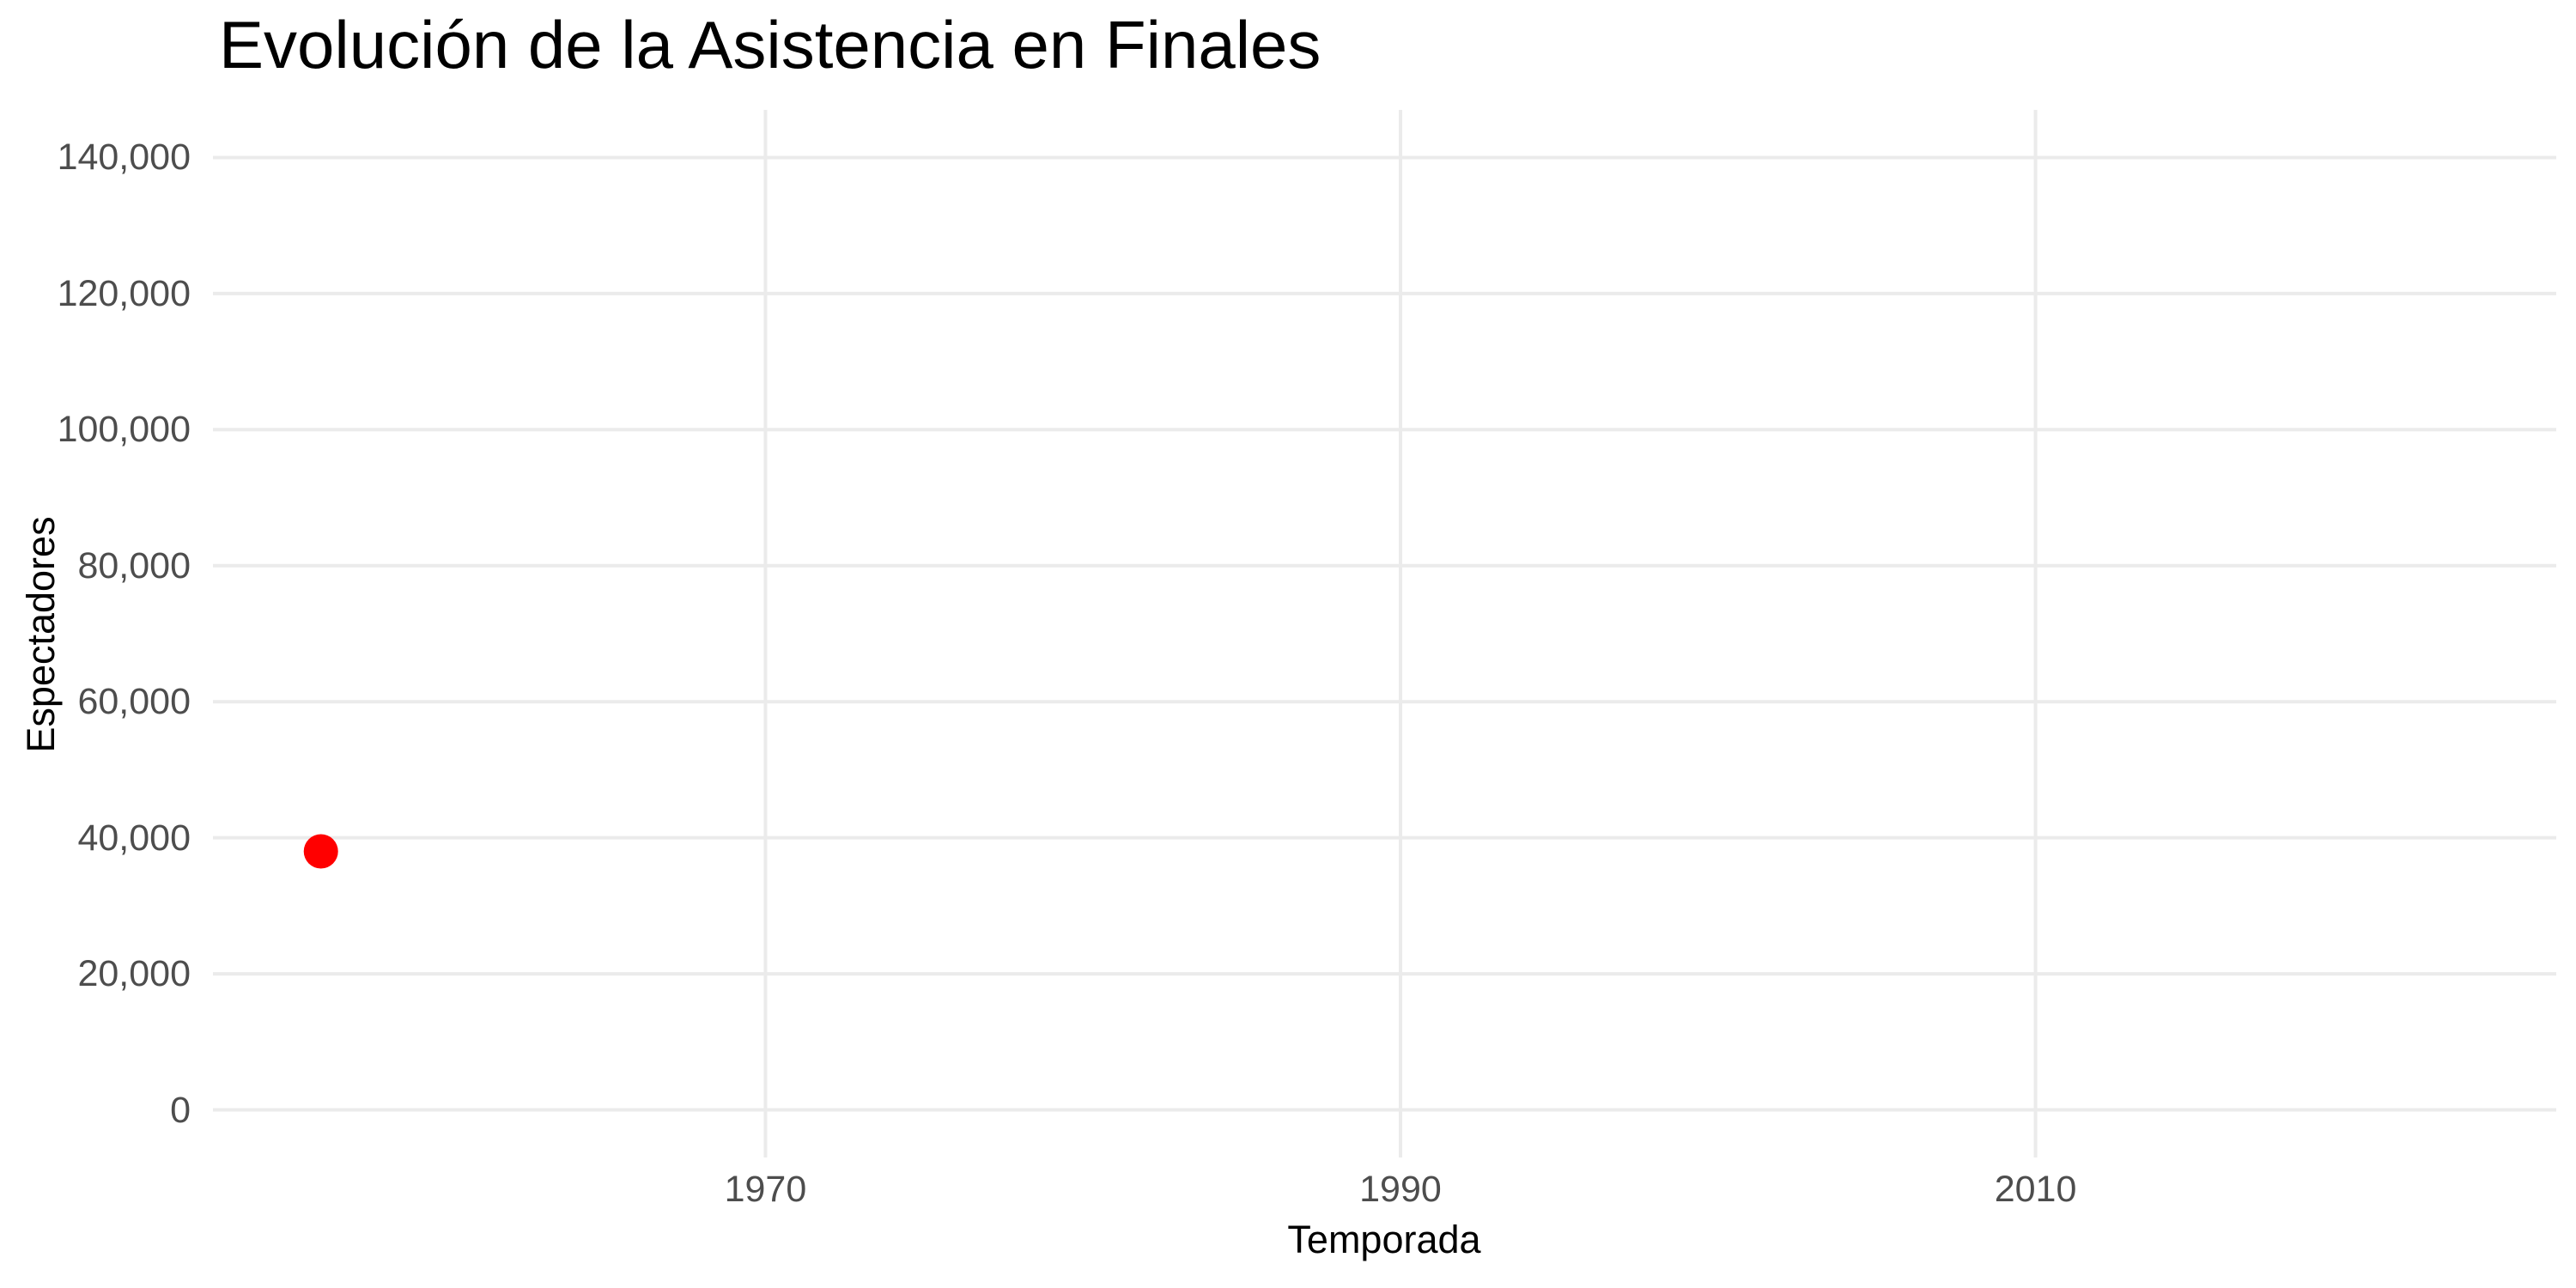 Image resolution: width=2576 pixels, height=1288 pixels. Describe the element at coordinates (124, 158) in the screenshot. I see `y-tick-label: 140,000` at that location.